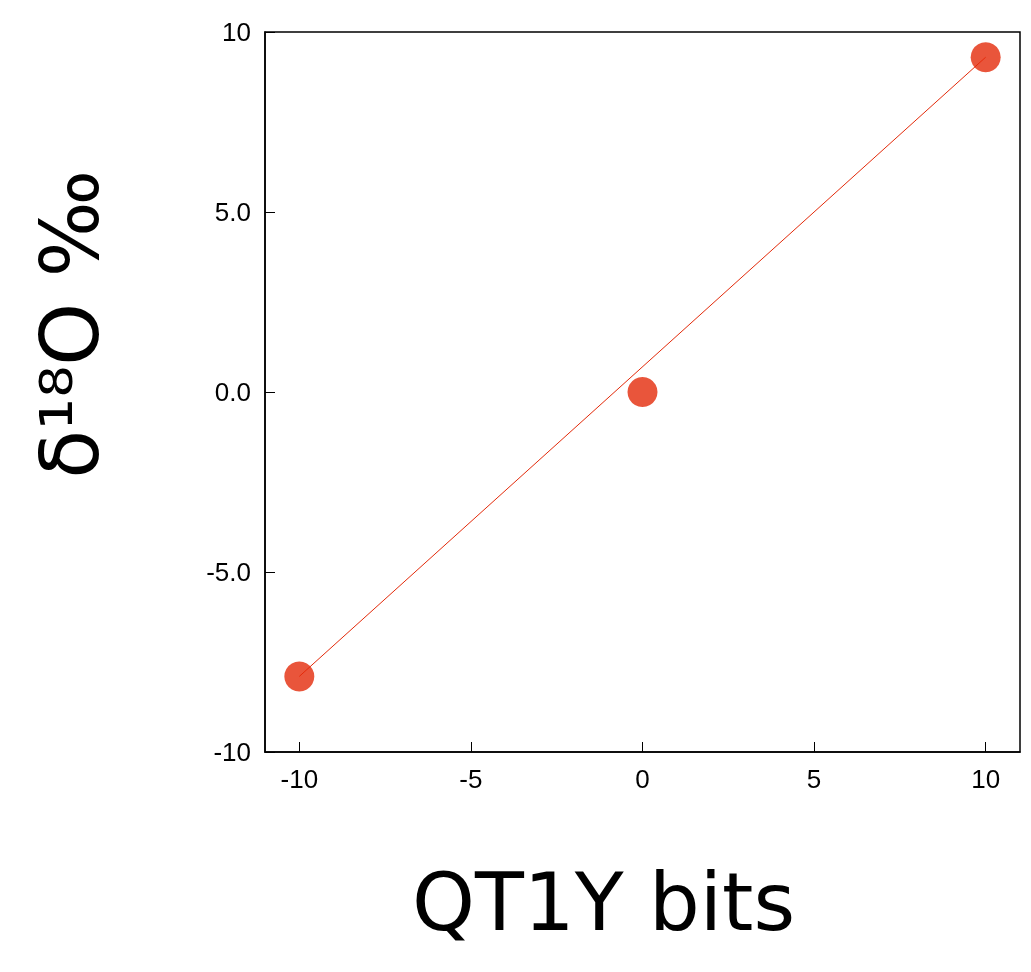  Describe the element at coordinates (232, 212) in the screenshot. I see `y-tick-label: 5.0` at that location.